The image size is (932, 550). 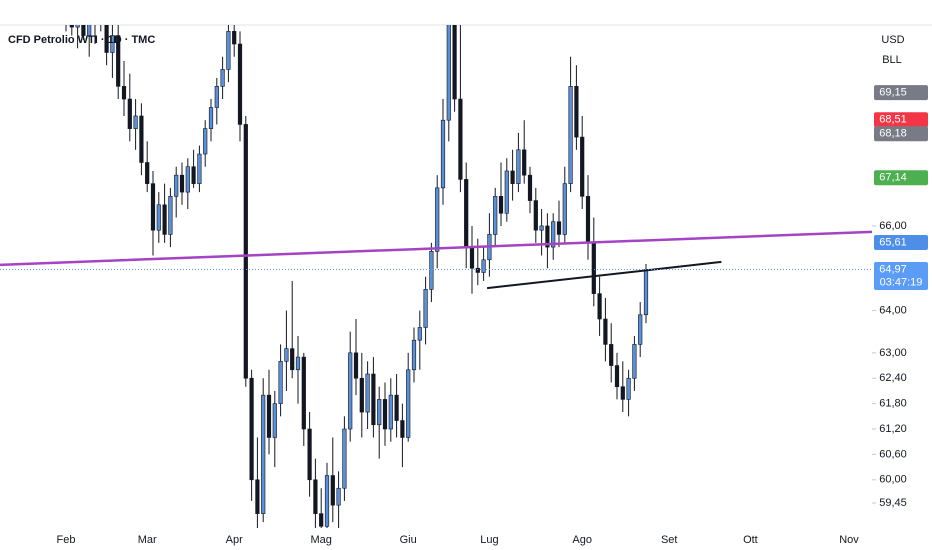 What do you see at coordinates (81, 40) in the screenshot?
I see `chart-title: CFD Petrolio WTI · 1D · TMC` at bounding box center [81, 40].